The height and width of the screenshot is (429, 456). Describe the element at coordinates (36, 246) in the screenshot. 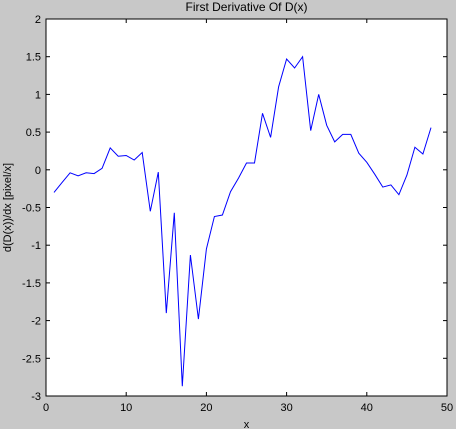

I see `y-tick-label: -1` at that location.